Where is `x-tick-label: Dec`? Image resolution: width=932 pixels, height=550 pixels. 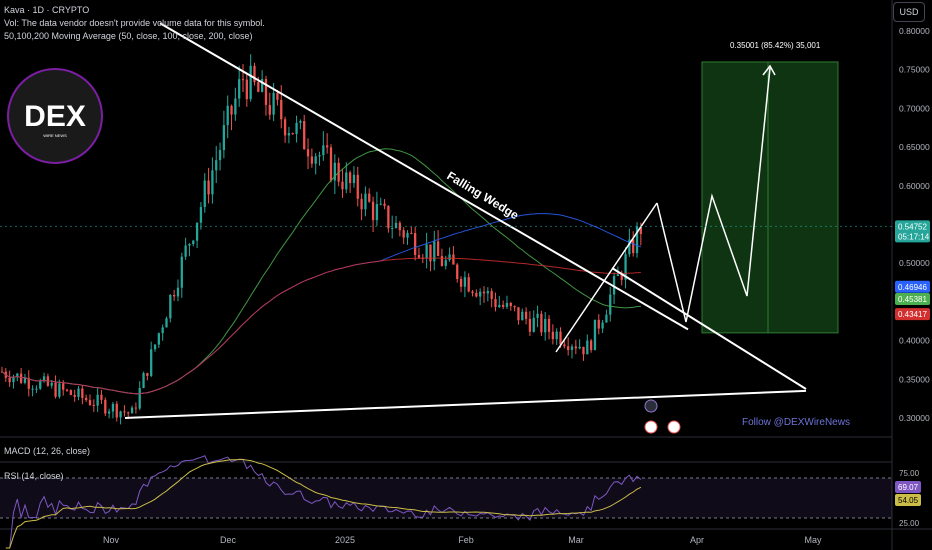
x-tick-label: Dec is located at coordinates (228, 540).